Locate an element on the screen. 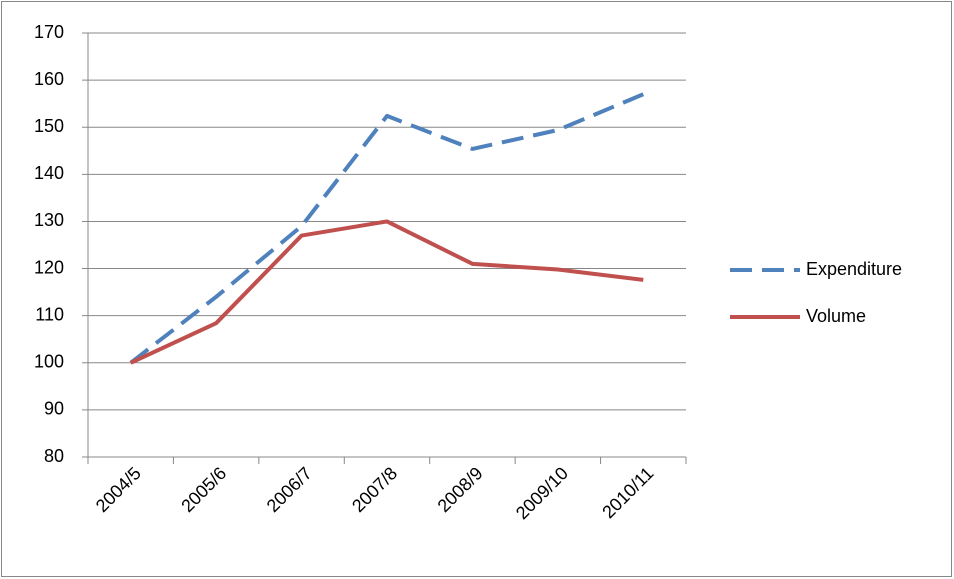 The image size is (954, 579). y-tick-label: 80 is located at coordinates (54, 456).